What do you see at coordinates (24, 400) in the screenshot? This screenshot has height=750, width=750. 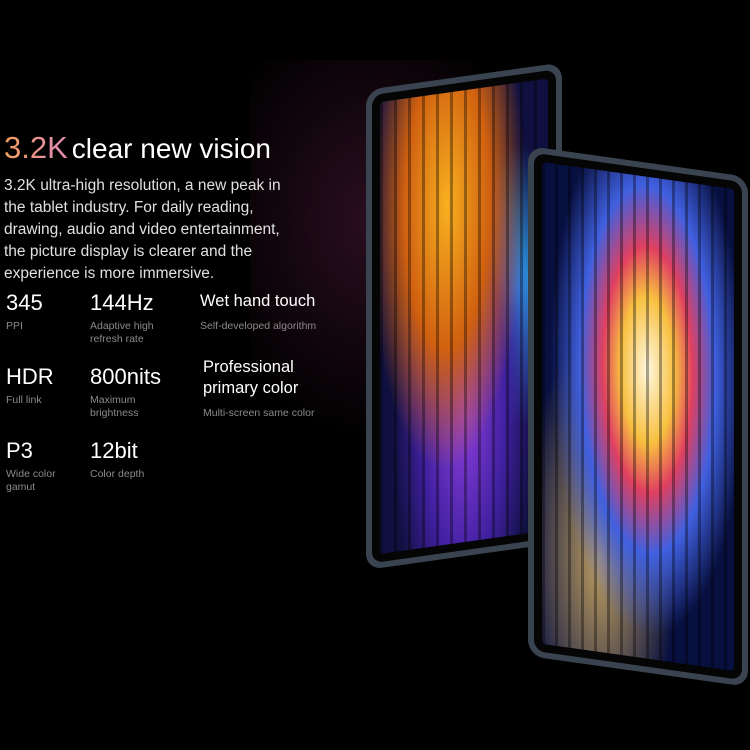 I see `spec-label: Full link` at bounding box center [24, 400].